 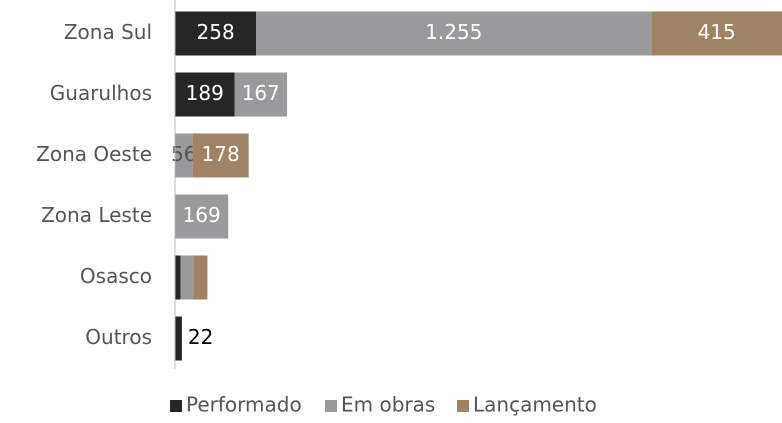 What do you see at coordinates (244, 405) in the screenshot?
I see `legend-label: Performado` at bounding box center [244, 405].